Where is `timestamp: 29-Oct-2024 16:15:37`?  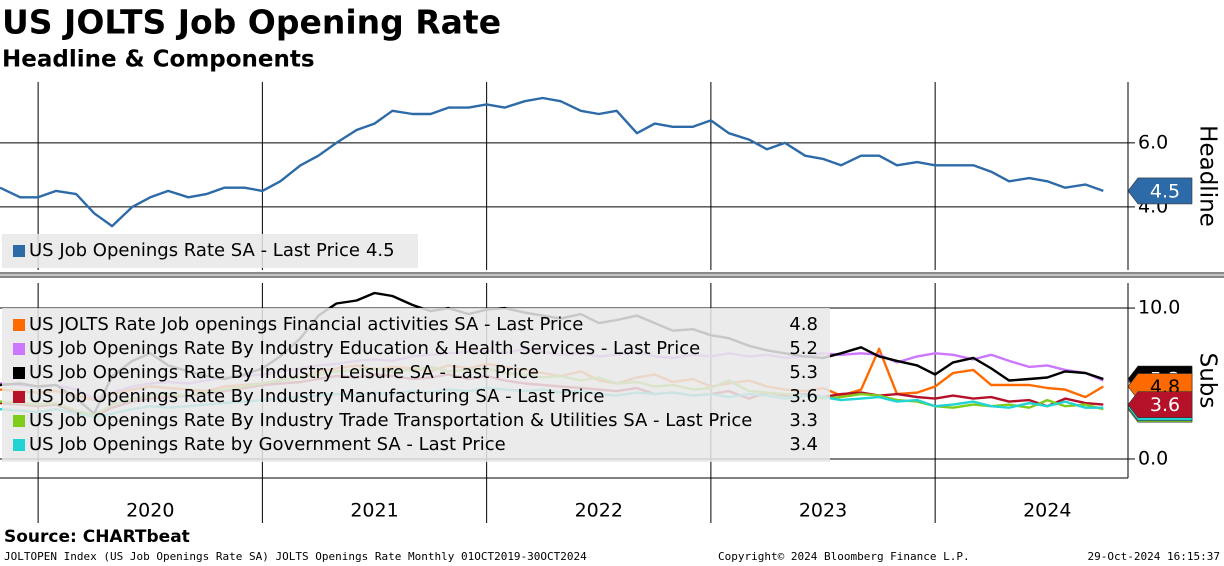
timestamp: 29-Oct-2024 16:15:37 is located at coordinates (1154, 556).